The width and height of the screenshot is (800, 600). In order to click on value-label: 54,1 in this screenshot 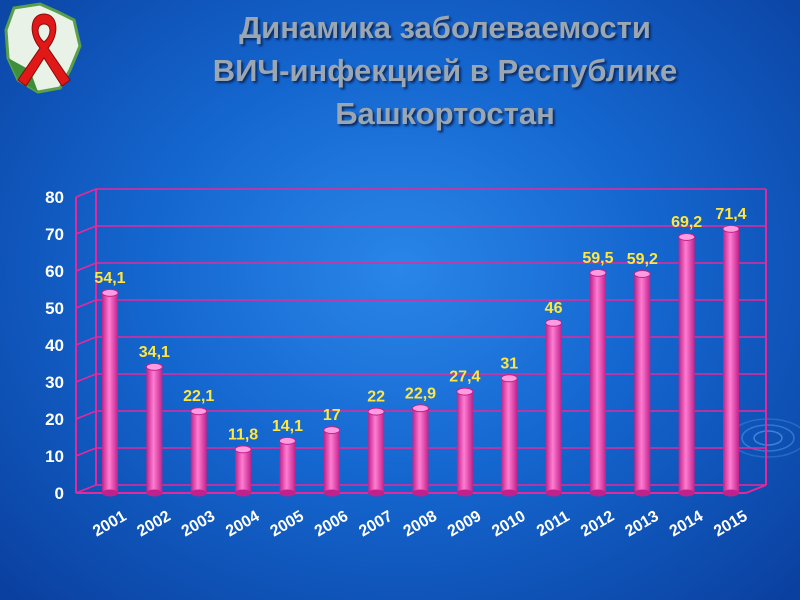, I will do `click(109, 278)`.